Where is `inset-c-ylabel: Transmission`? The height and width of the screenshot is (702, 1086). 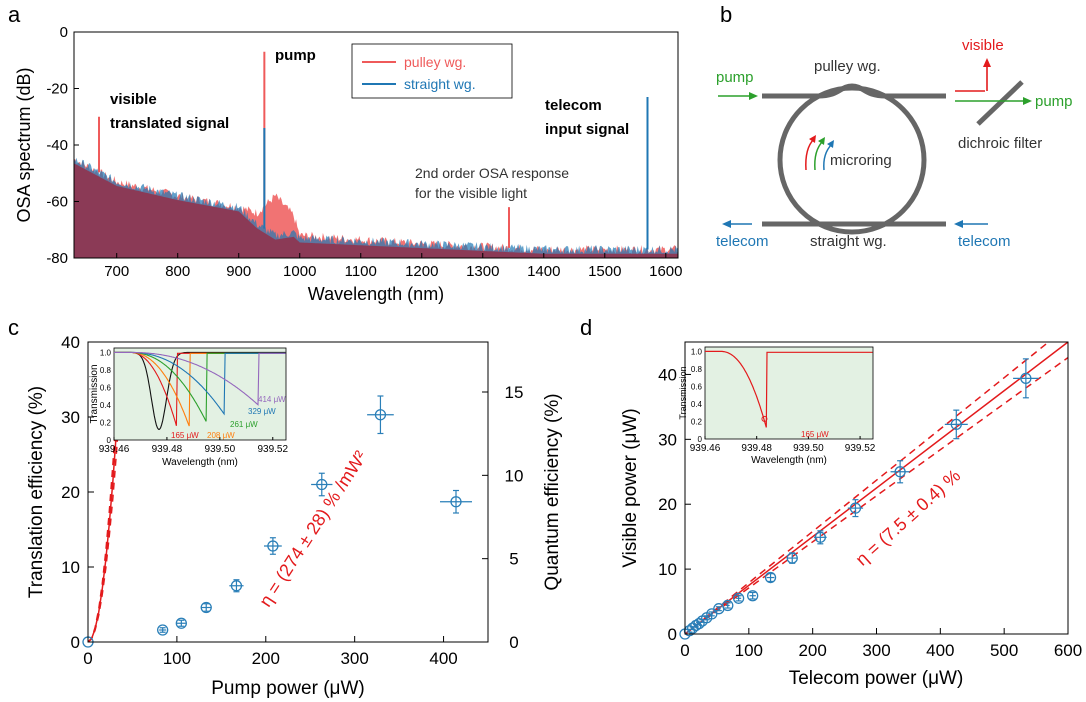 inset-c-ylabel: Transmission is located at coordinates (94, 393).